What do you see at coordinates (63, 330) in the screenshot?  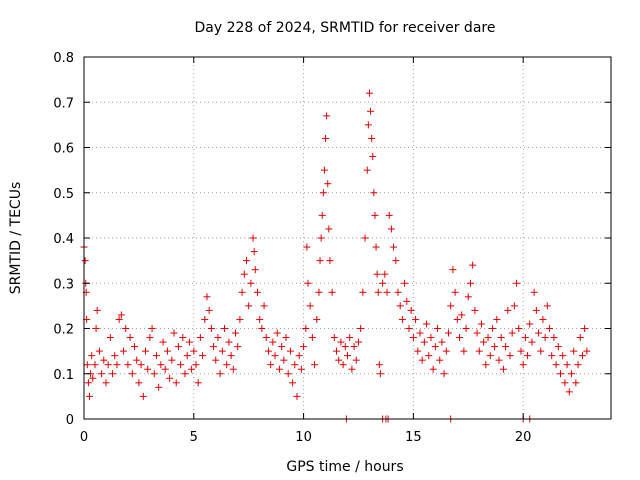 I see `y-tick-label: 0.2` at bounding box center [63, 330].